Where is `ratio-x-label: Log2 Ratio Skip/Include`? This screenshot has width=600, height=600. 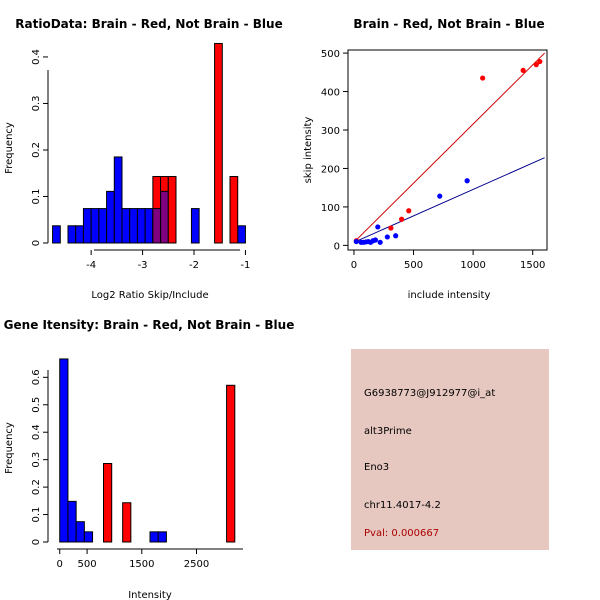 ratio-x-label: Log2 Ratio Skip/Include is located at coordinates (149, 295).